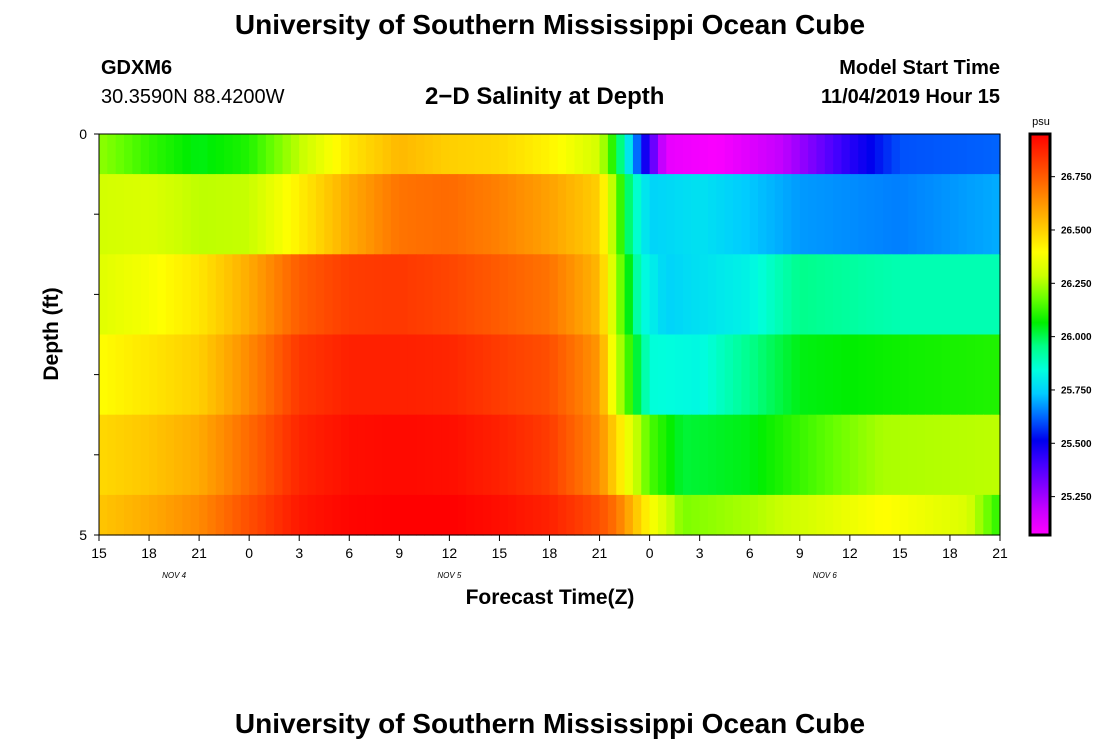 The height and width of the screenshot is (750, 1100). I want to click on x-tick-label: 0, so click(650, 553).